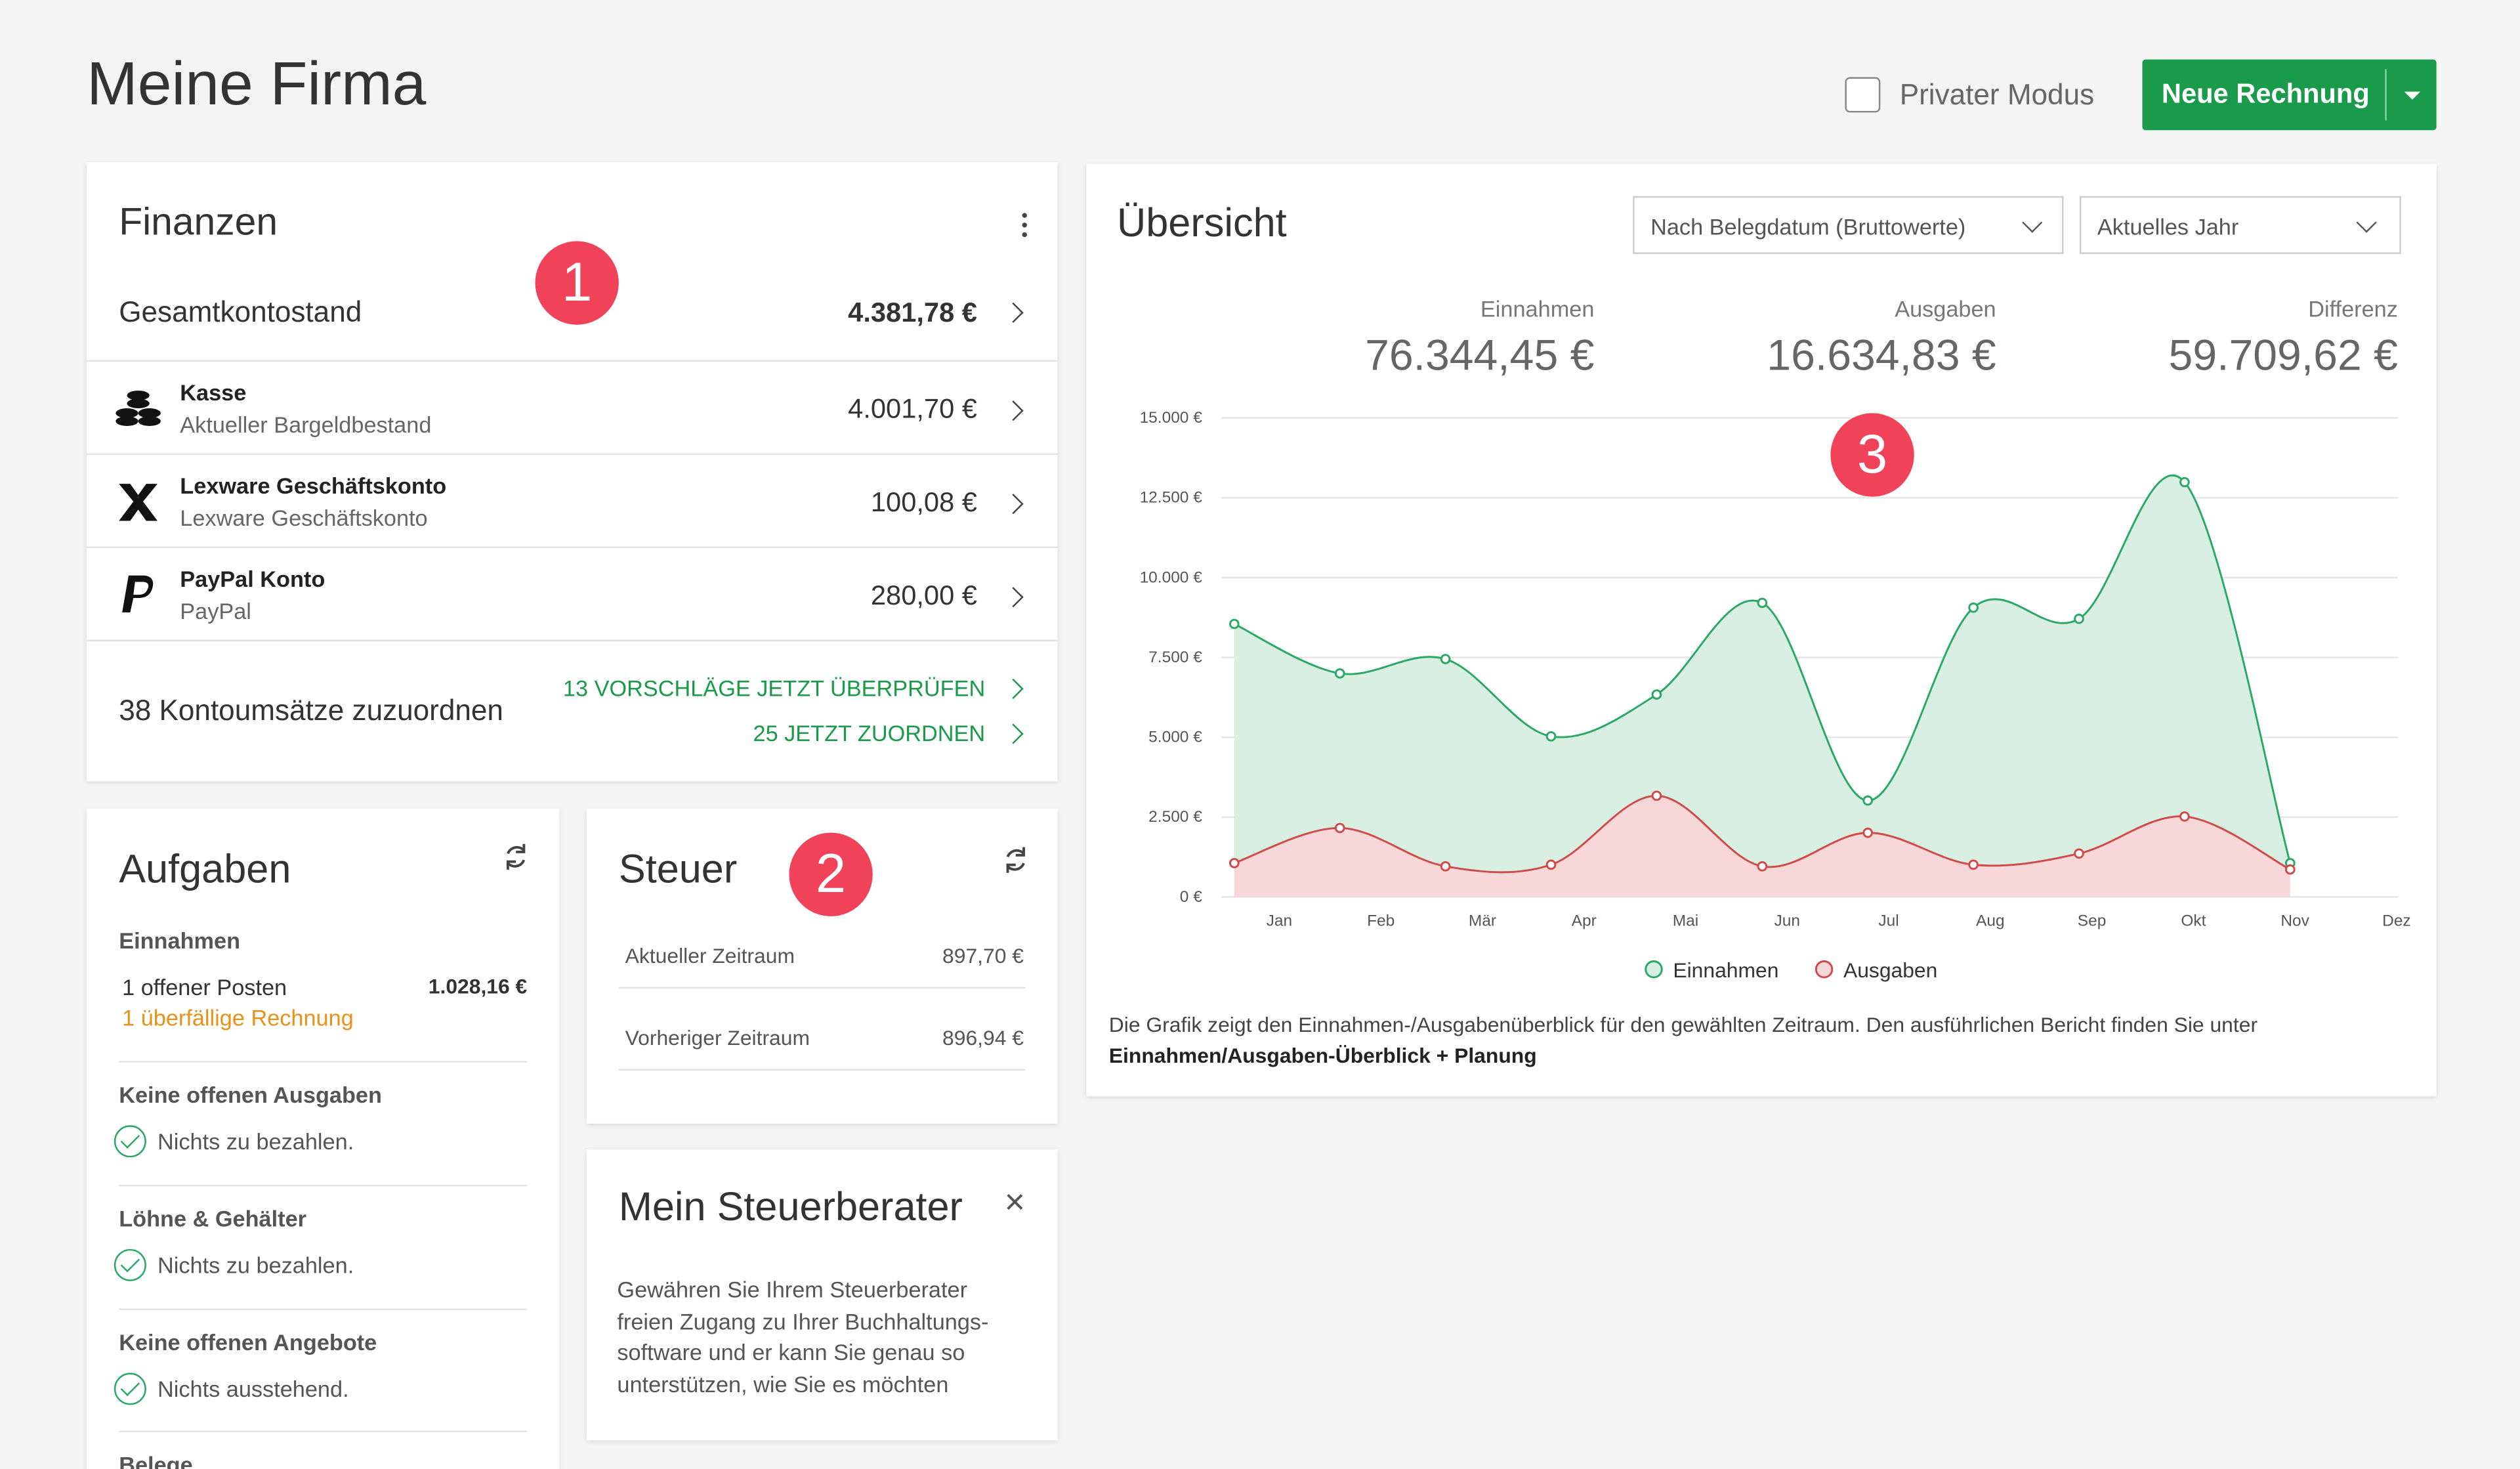  I want to click on stat-value: 16.634,83 €, so click(1881, 355).